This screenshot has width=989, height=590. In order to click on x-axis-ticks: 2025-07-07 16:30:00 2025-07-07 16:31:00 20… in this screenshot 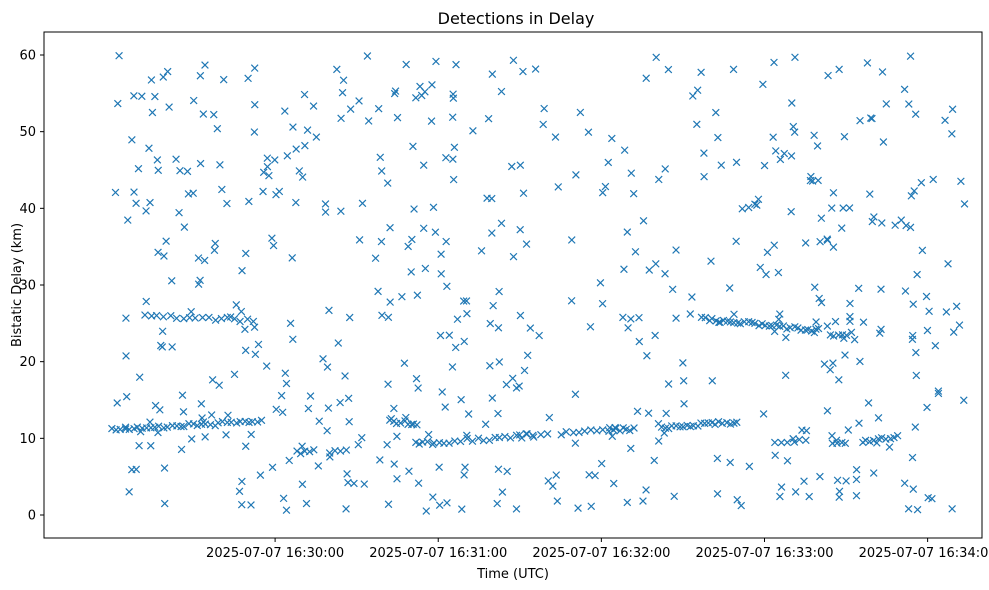, I will do `click(597, 549)`.